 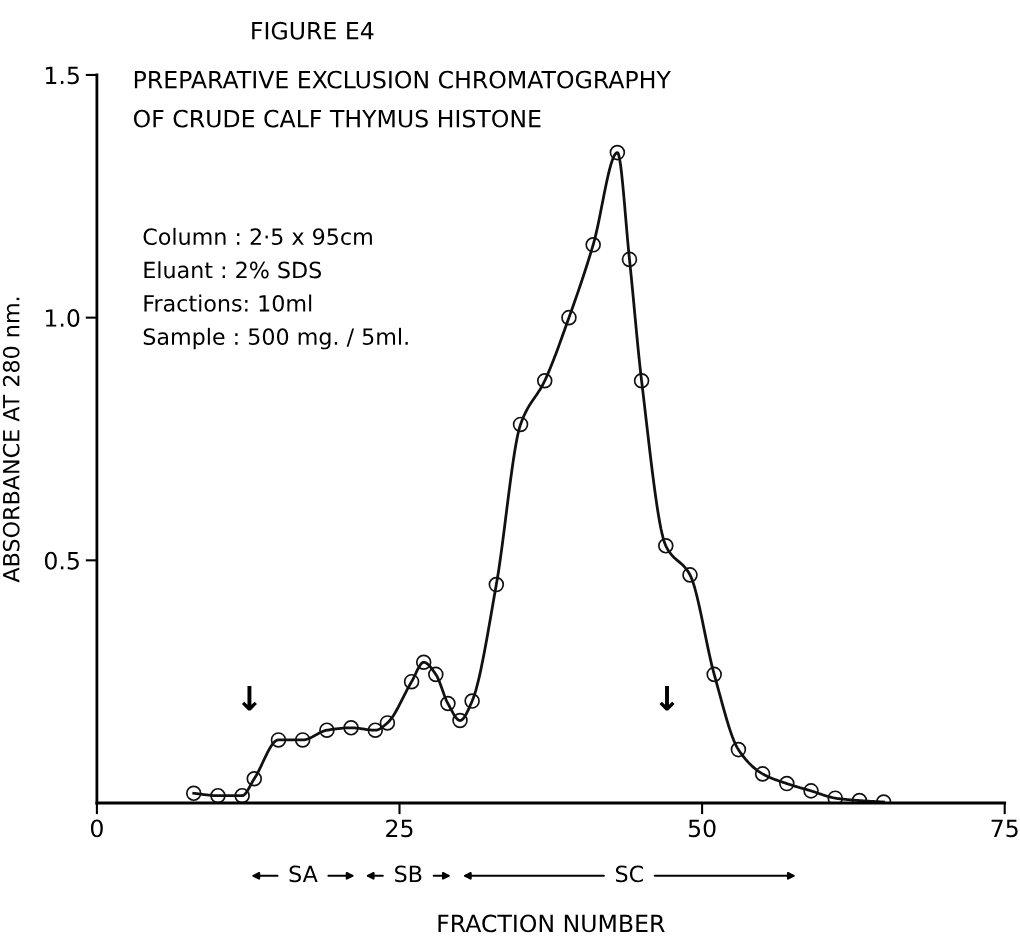 What do you see at coordinates (62, 75) in the screenshot?
I see `y-tick-label: 1.5` at bounding box center [62, 75].